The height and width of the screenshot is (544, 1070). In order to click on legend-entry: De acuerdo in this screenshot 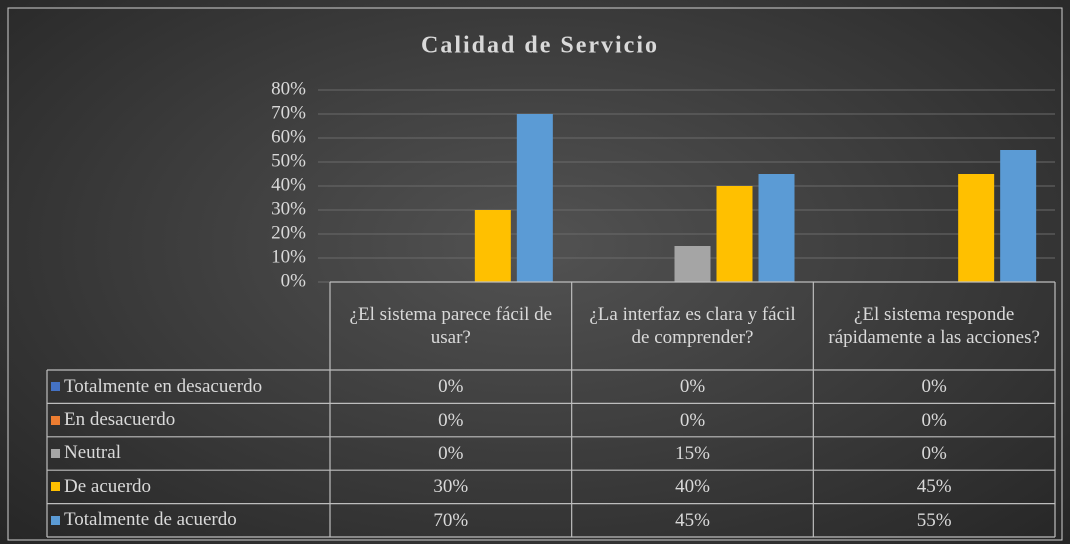, I will do `click(99, 486)`.